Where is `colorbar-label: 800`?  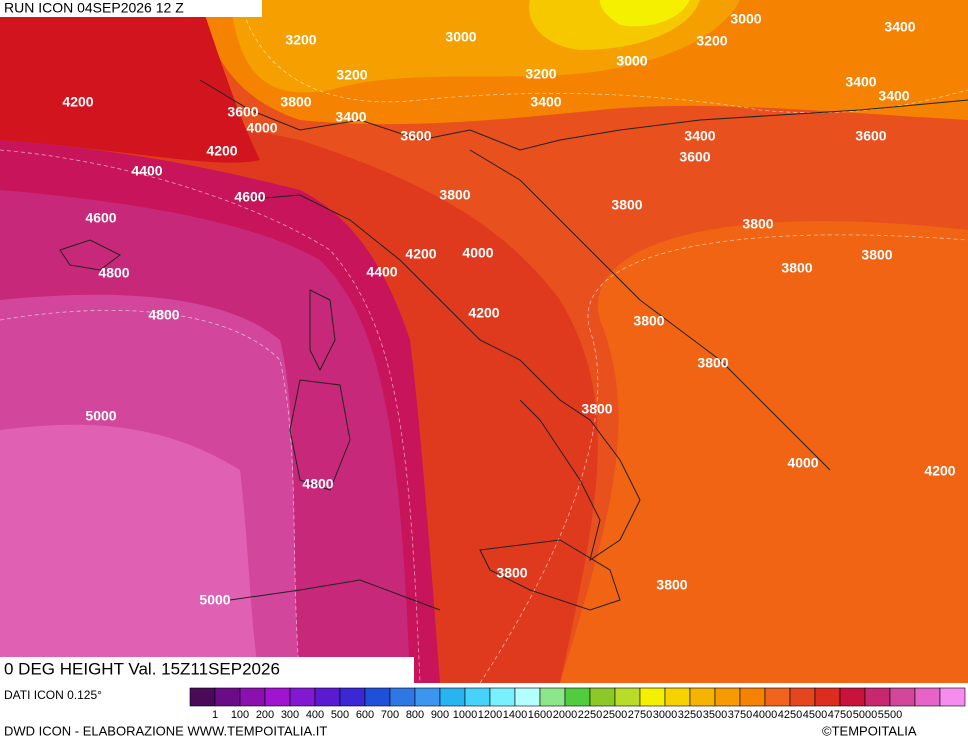
colorbar-label: 800 is located at coordinates (415, 715).